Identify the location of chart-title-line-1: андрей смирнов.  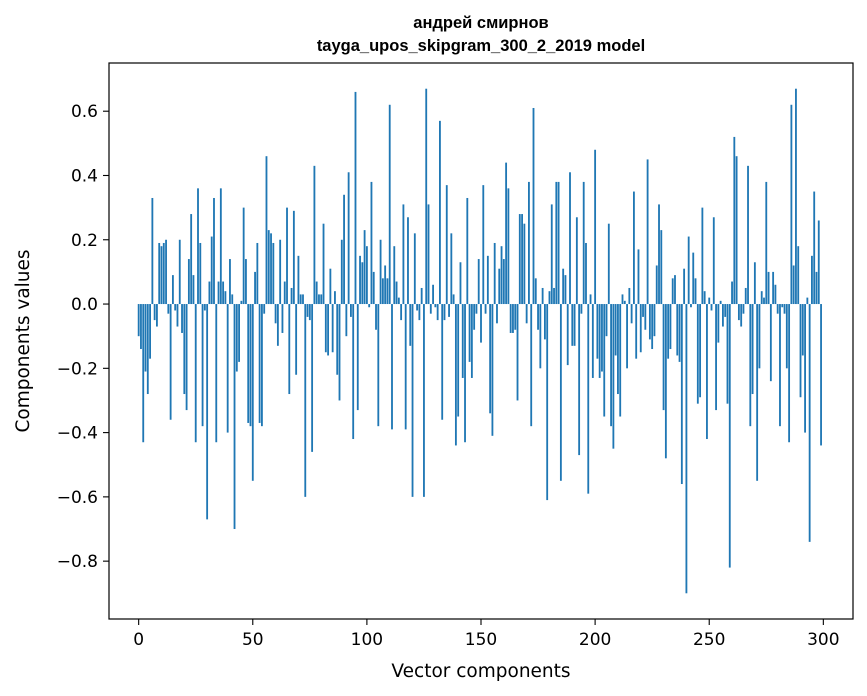
(480, 23).